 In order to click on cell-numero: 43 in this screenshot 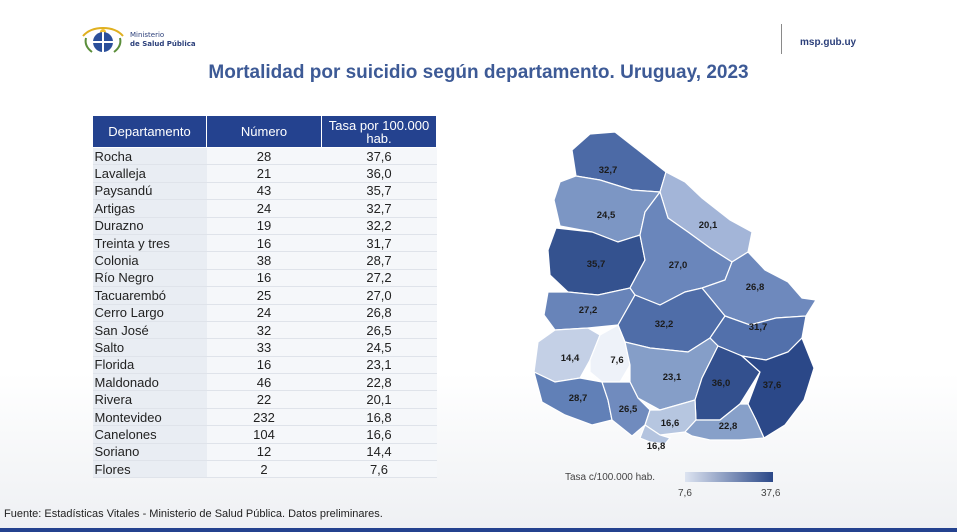, I will do `click(264, 191)`.